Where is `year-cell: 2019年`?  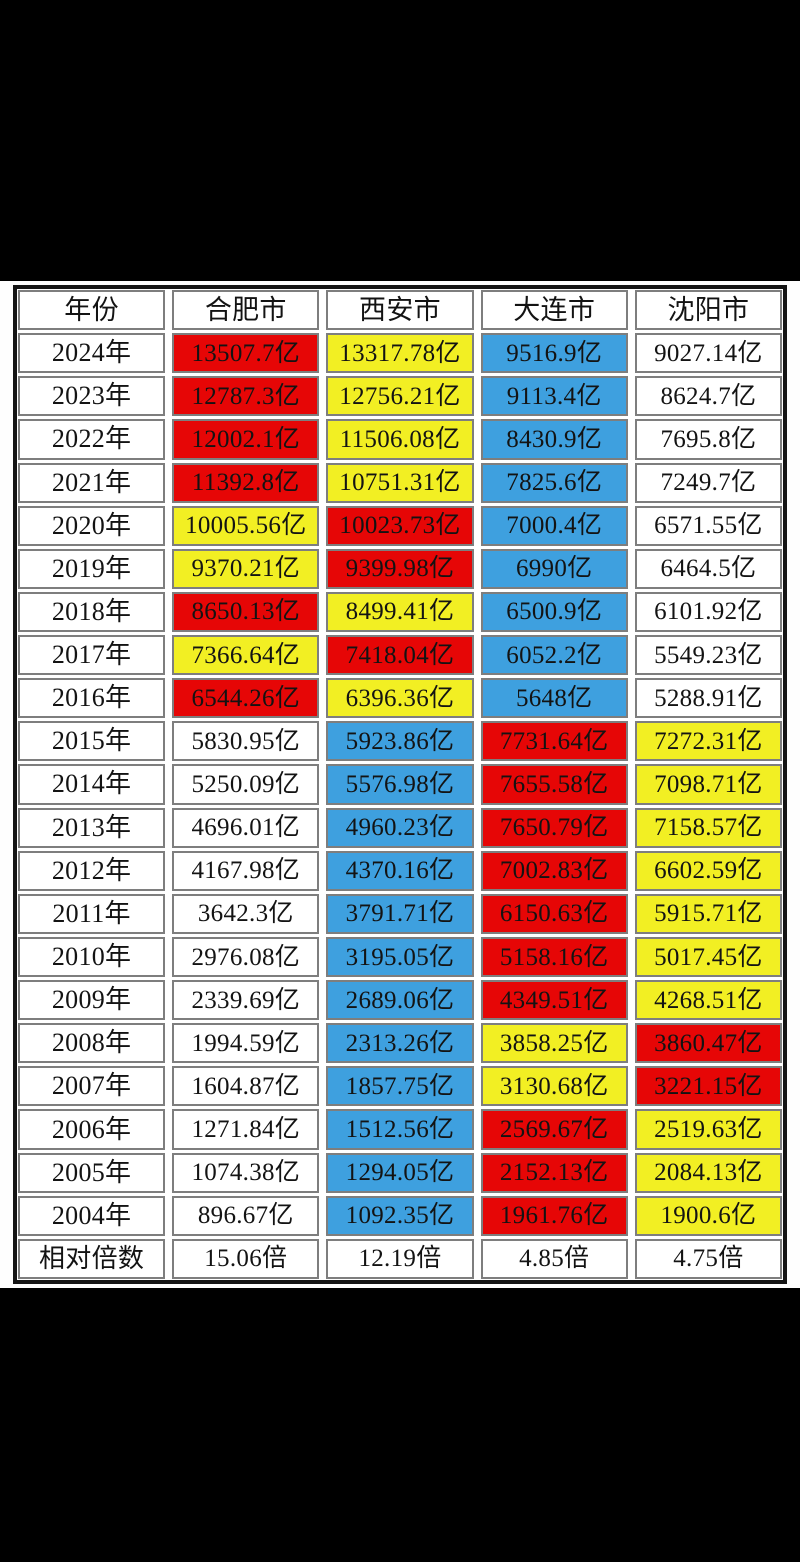 year-cell: 2019年 is located at coordinates (92, 568).